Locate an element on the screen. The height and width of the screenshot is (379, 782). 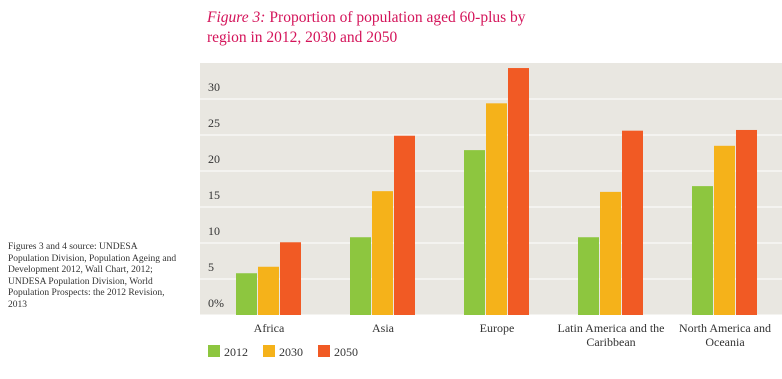
figure-label: Figure 3: is located at coordinates (236, 17).